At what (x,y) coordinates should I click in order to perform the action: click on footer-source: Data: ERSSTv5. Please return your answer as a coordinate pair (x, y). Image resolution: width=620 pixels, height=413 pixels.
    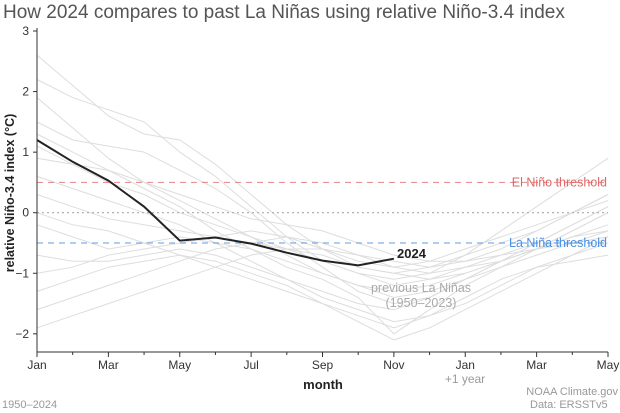
    Looking at the image, I should click on (569, 405).